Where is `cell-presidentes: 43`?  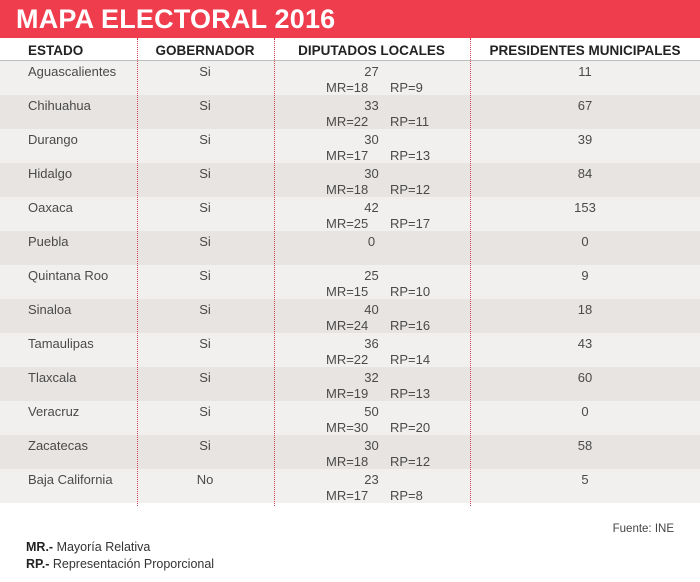
cell-presidentes: 43 is located at coordinates (585, 343).